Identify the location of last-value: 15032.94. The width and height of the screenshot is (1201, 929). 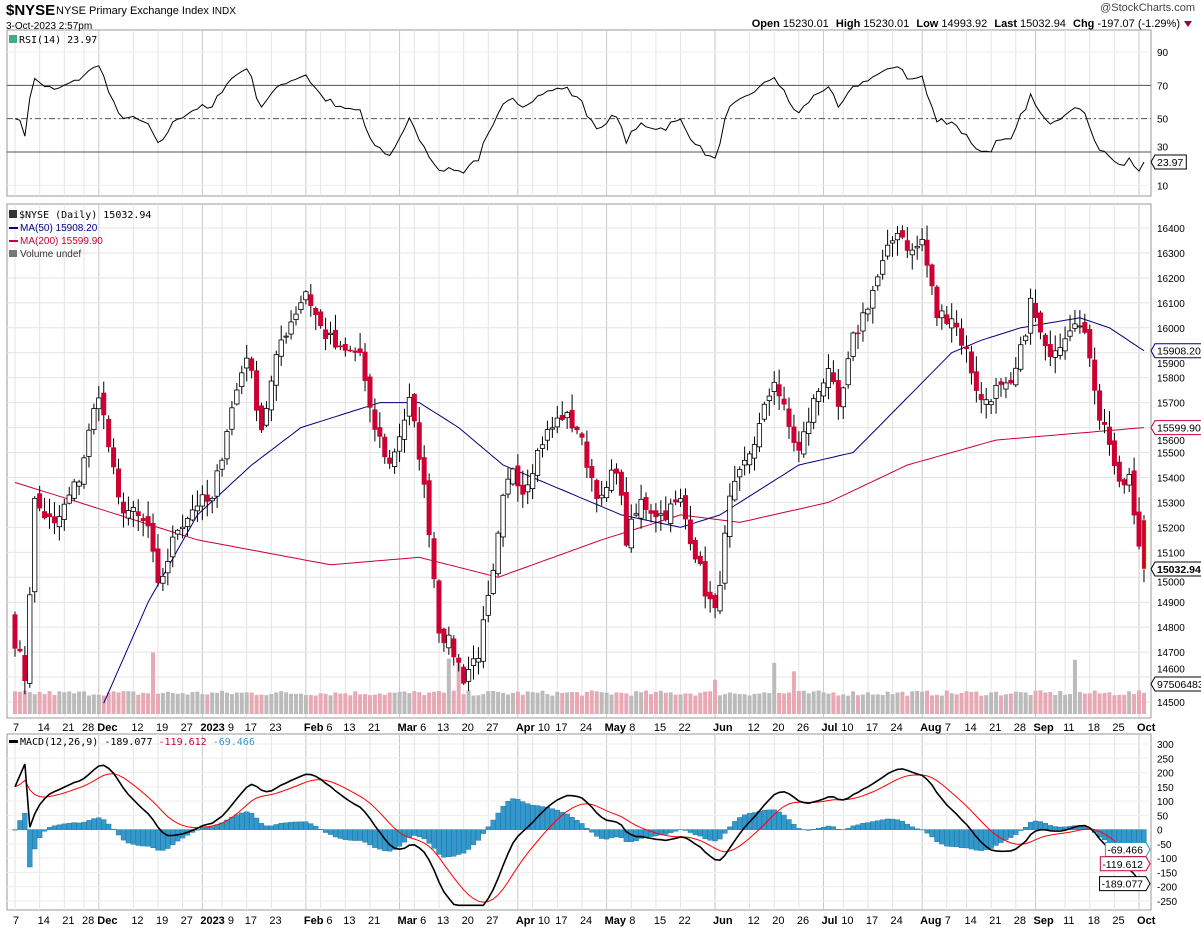
(1043, 24).